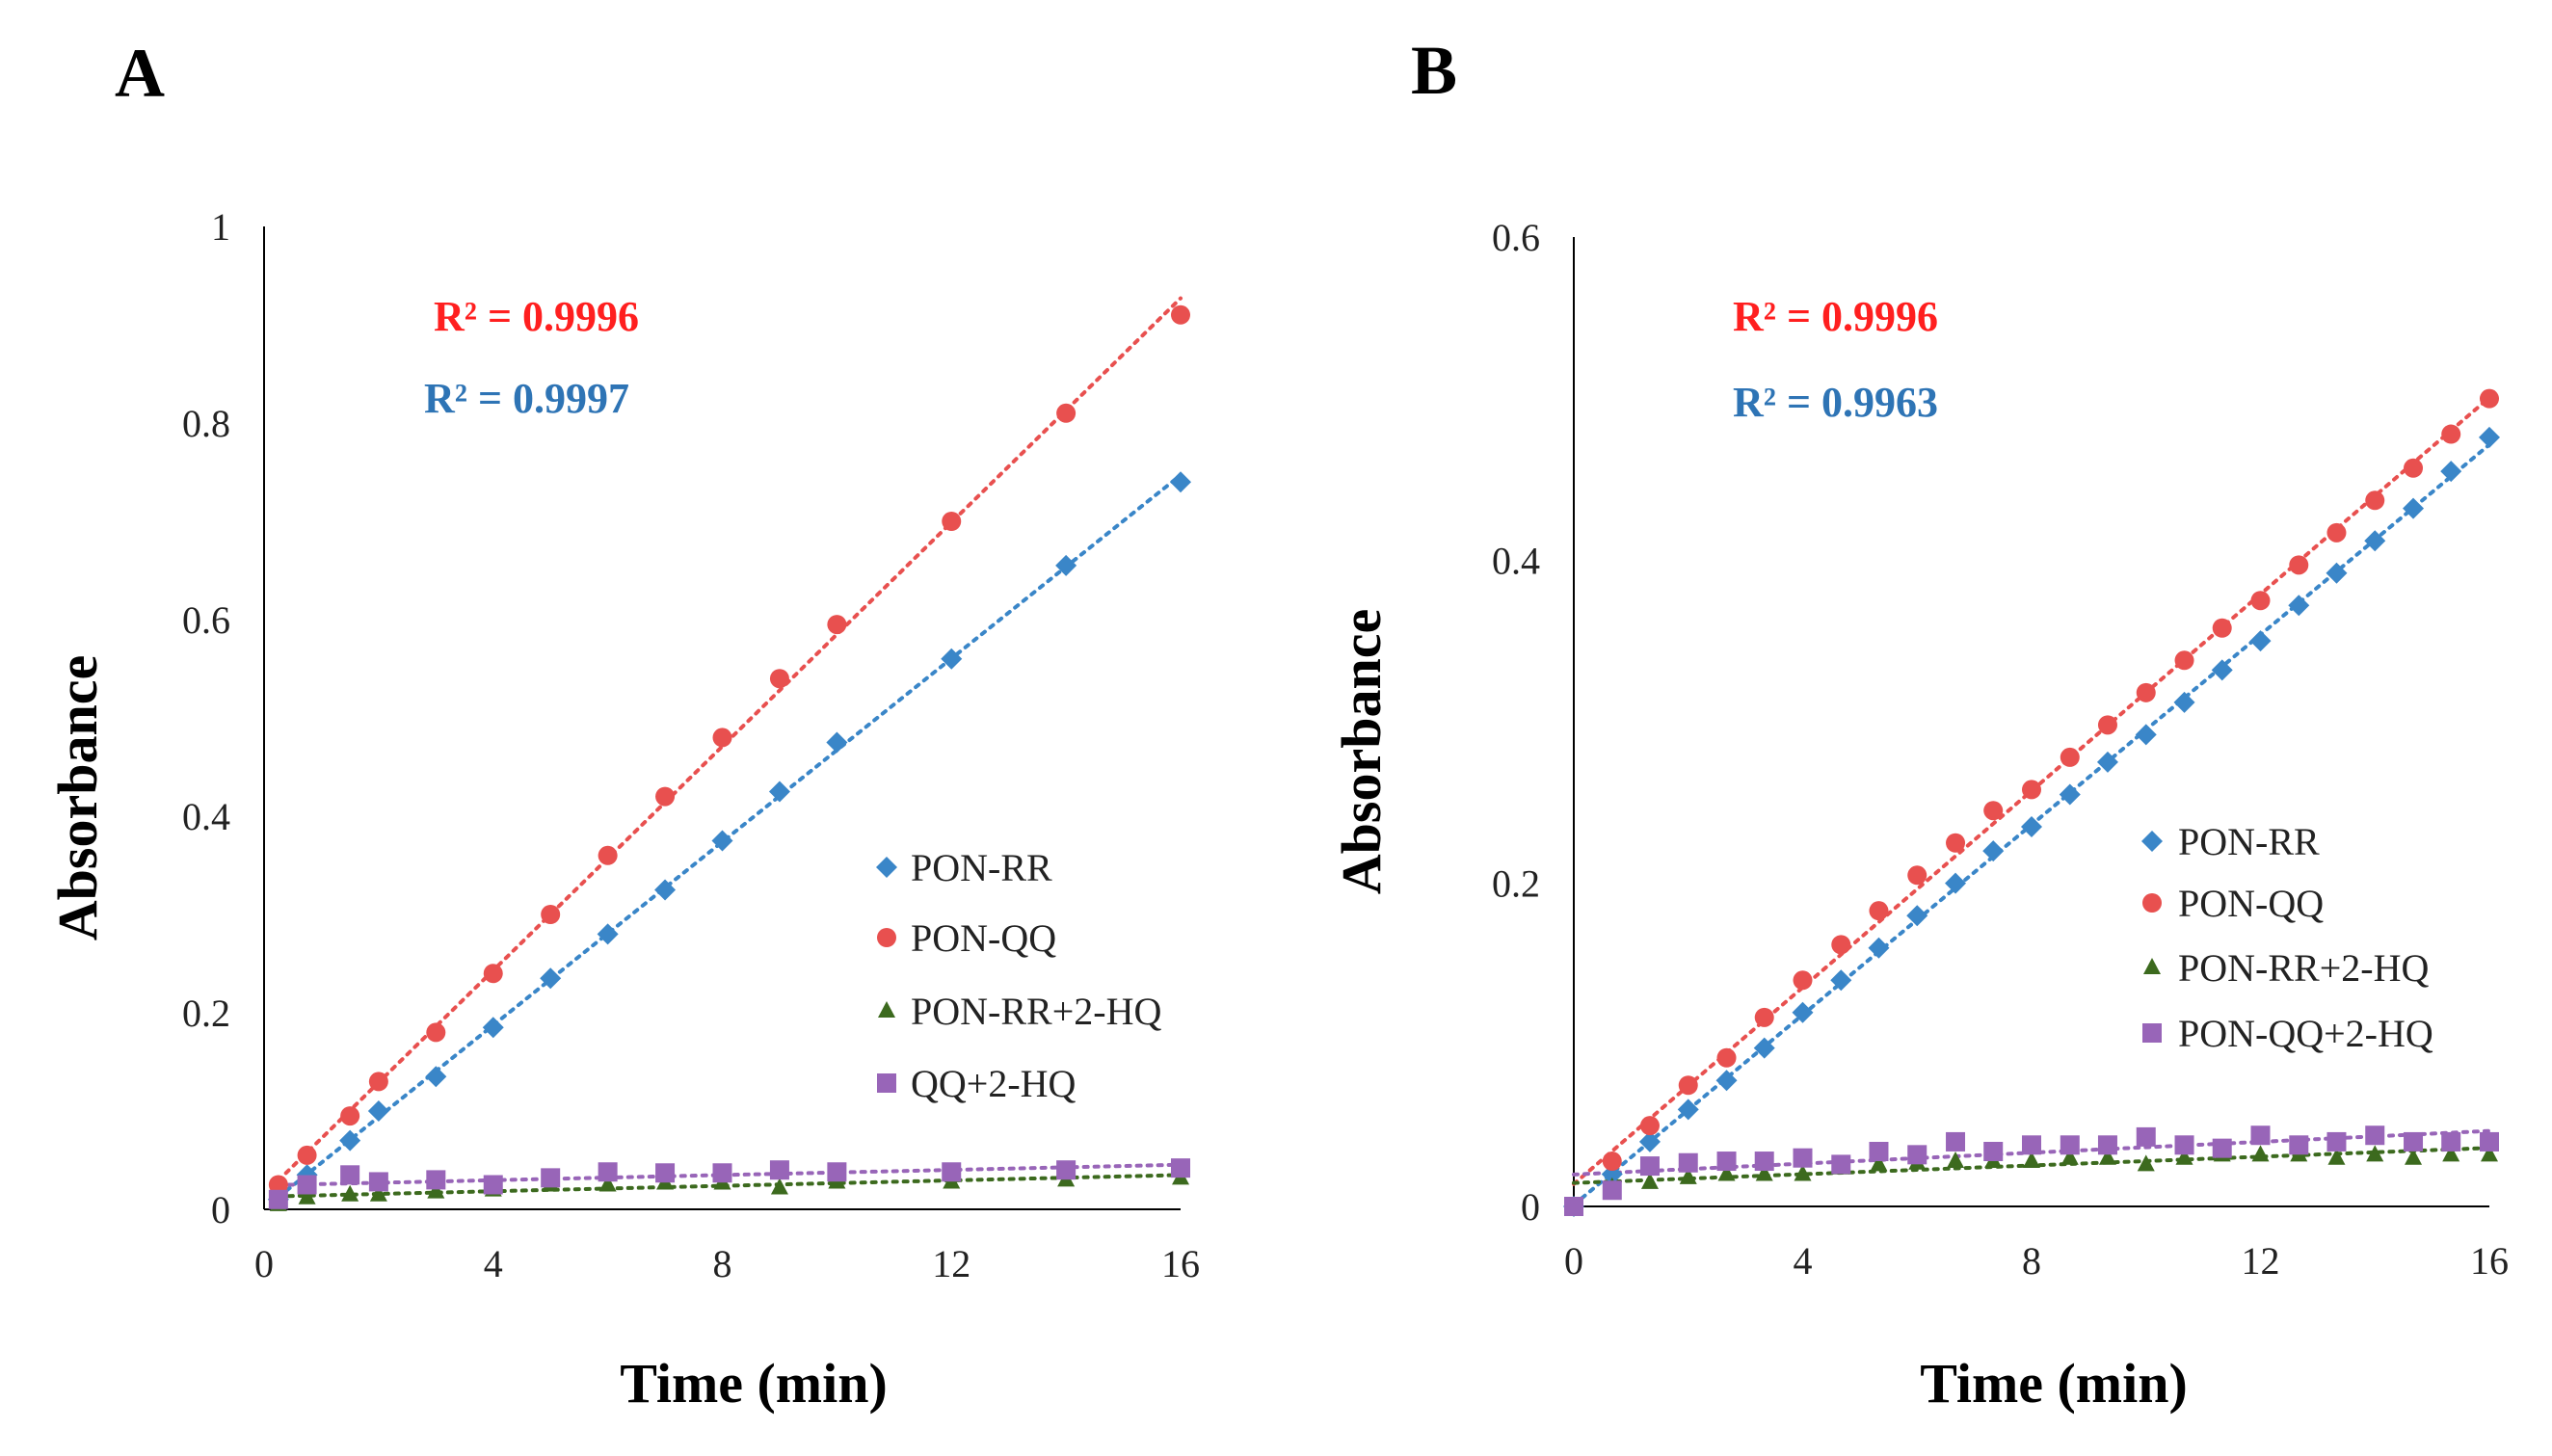 Image resolution: width=2552 pixels, height=1456 pixels. I want to click on legend-label: PON-QQ+2-HQ, so click(2305, 1033).